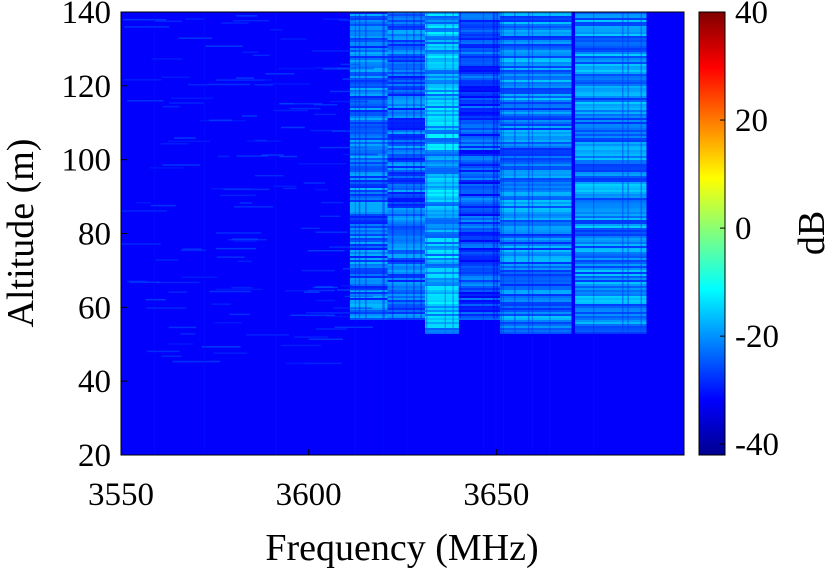 This screenshot has height=570, width=830. I want to click on x-tick-label: 3650, so click(496, 495).